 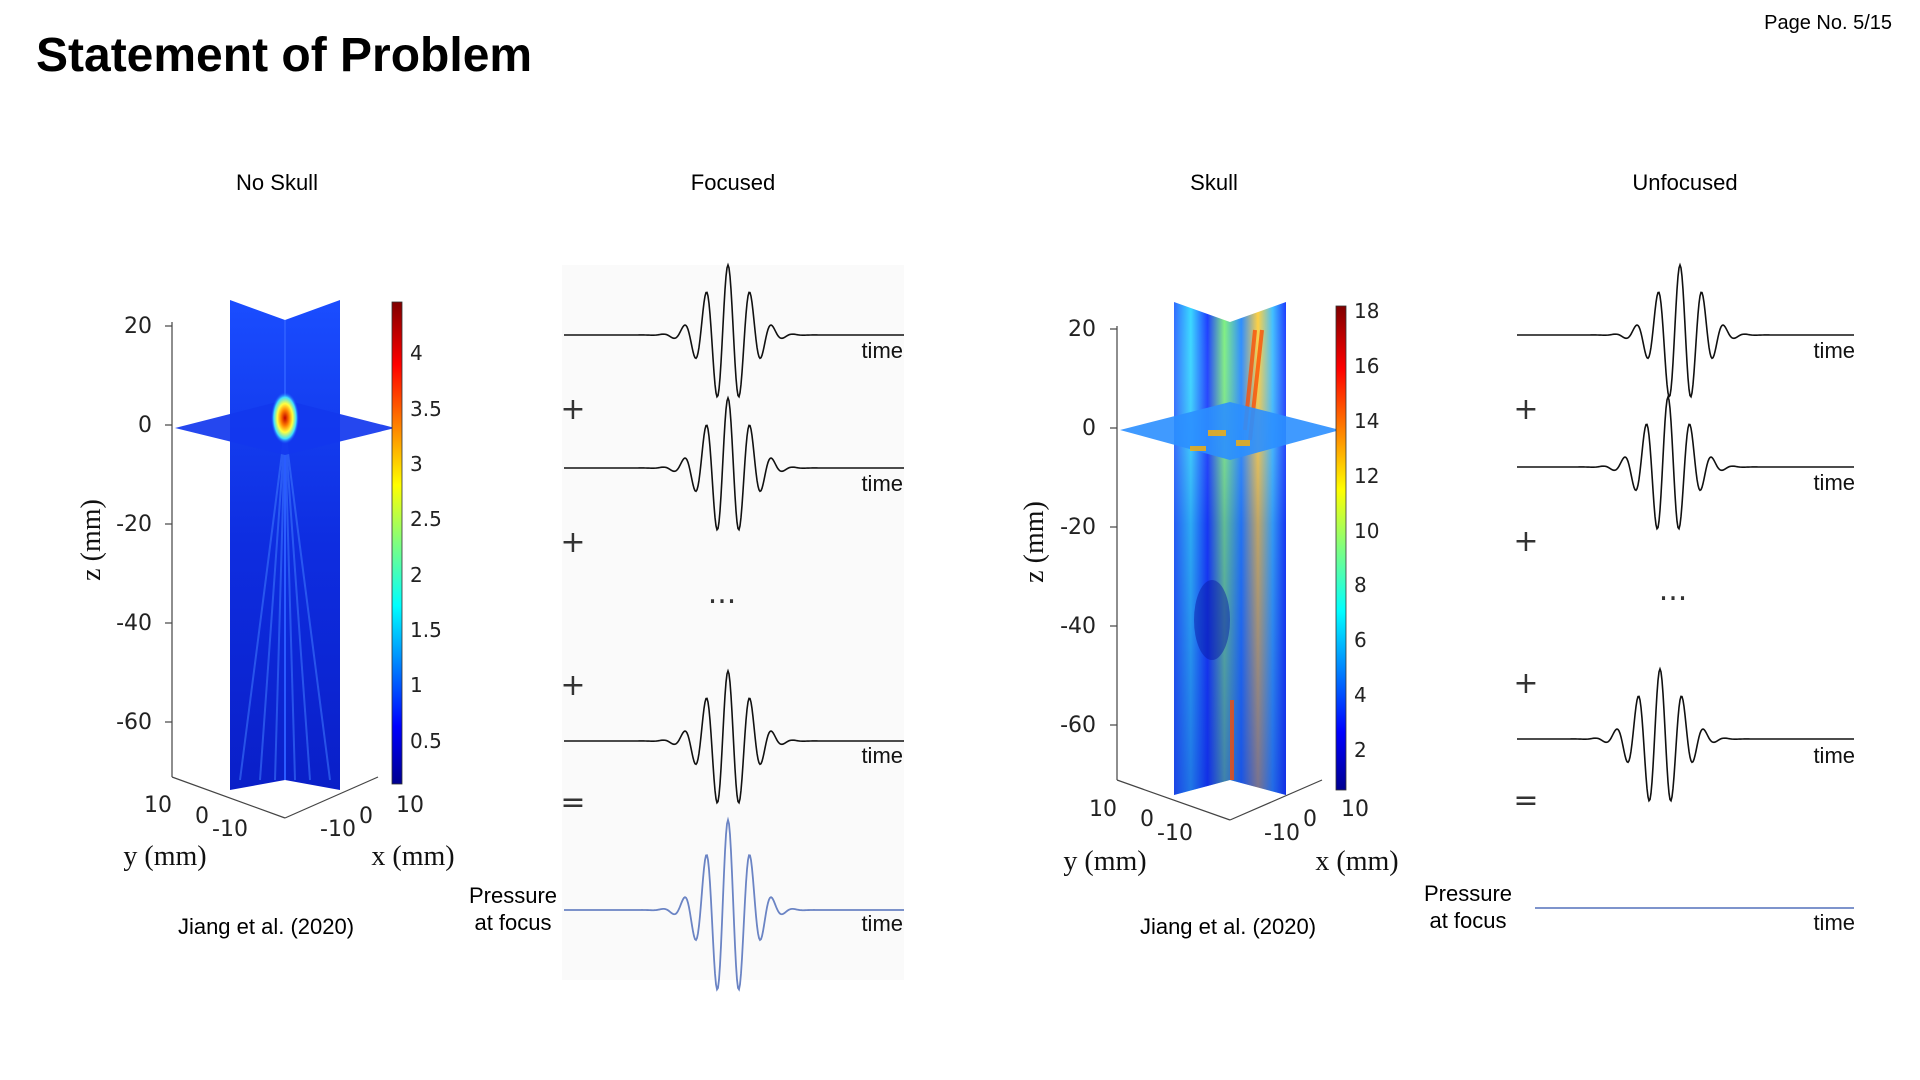 I want to click on skull-x-tick: 10, so click(x=1355, y=809).